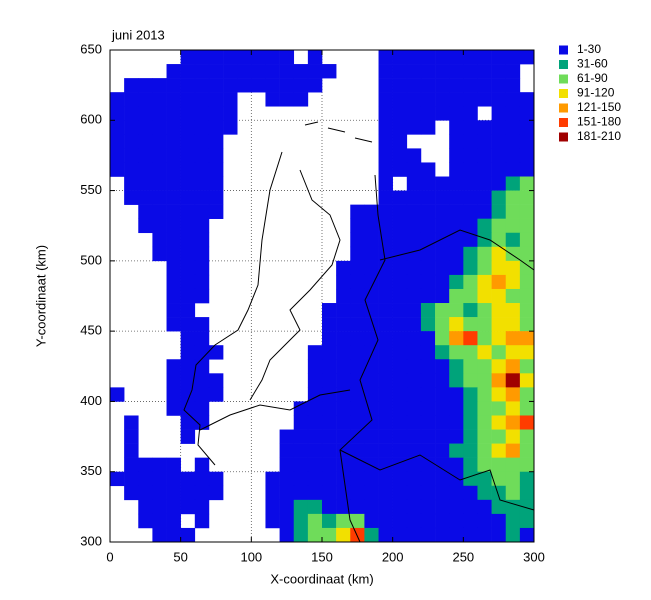  I want to click on inland-path, so click(295, 285).